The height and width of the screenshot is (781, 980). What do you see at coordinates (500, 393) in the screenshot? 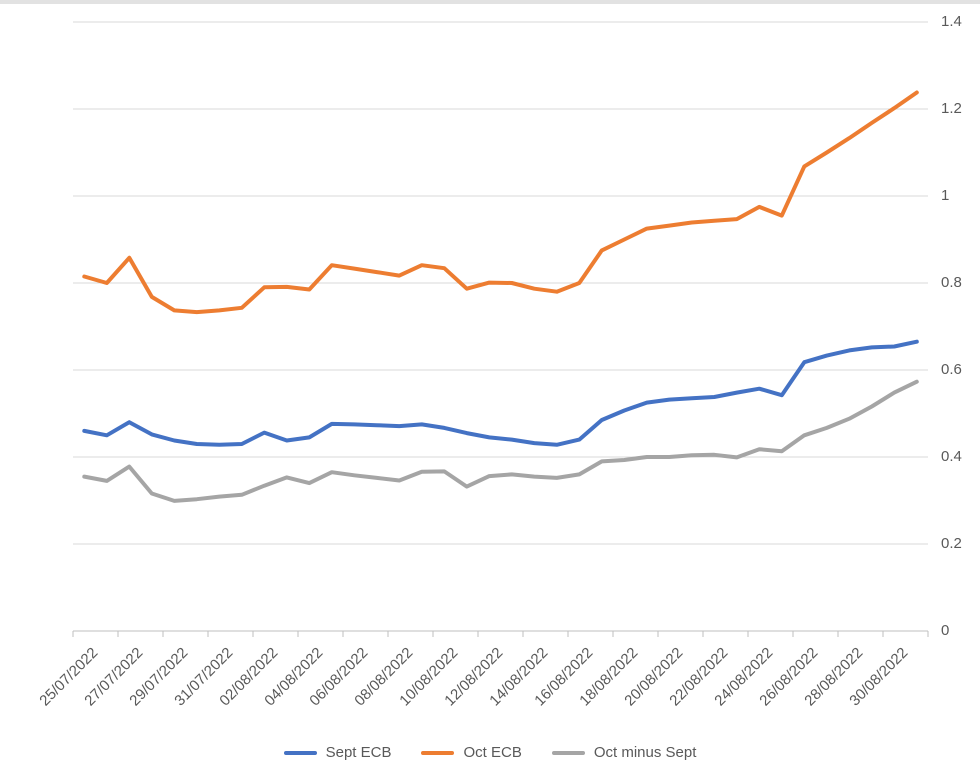
I see `series-line-sept-ecb` at bounding box center [500, 393].